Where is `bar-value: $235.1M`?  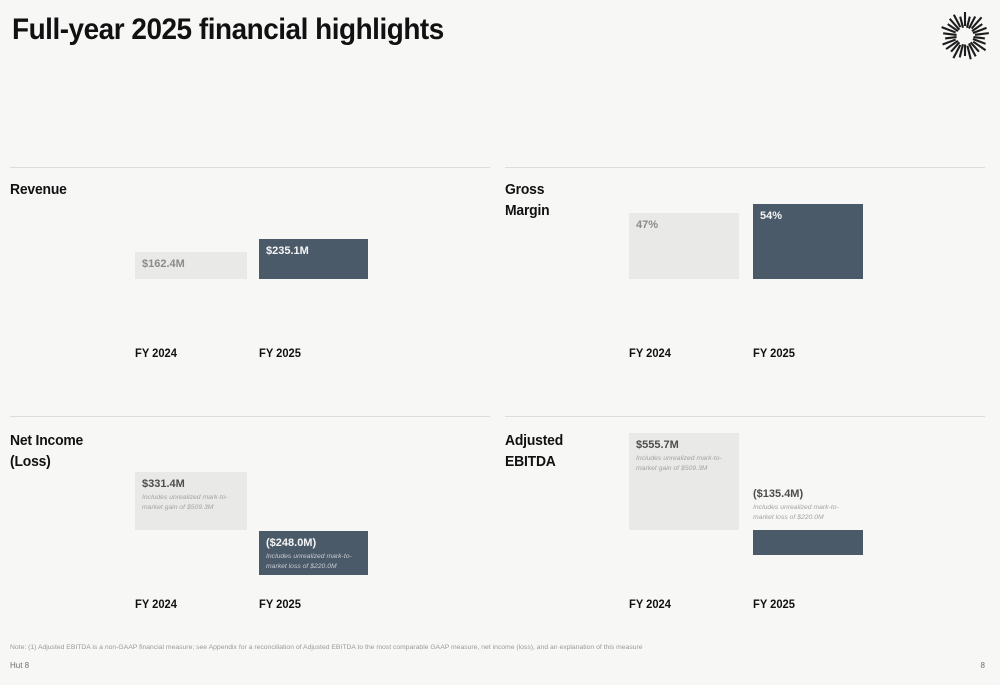 bar-value: $235.1M is located at coordinates (287, 251).